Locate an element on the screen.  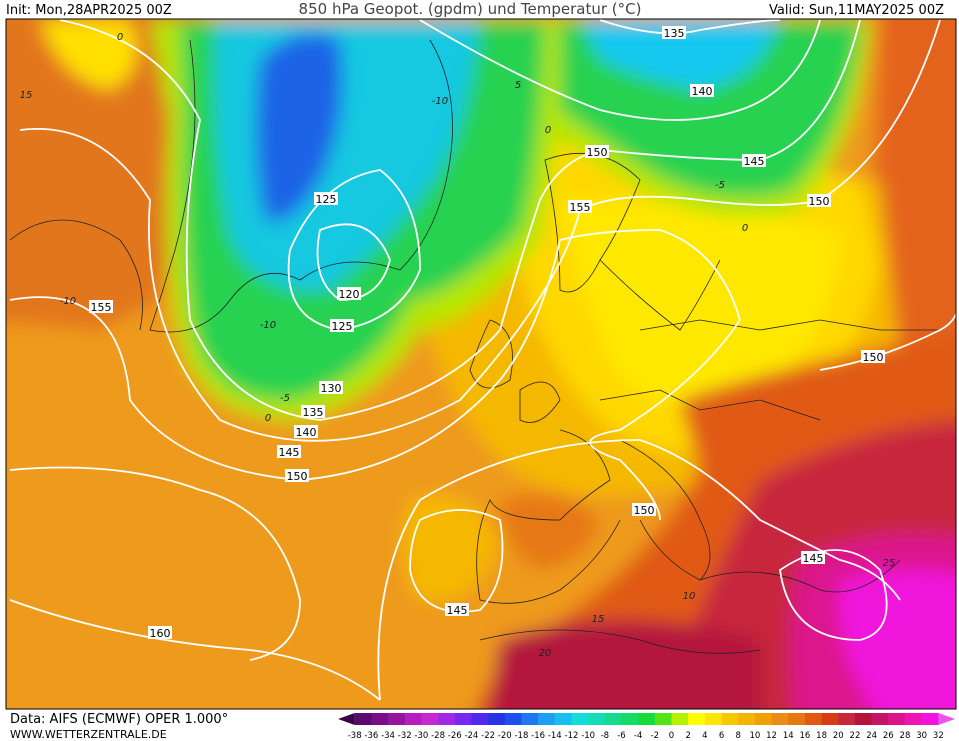
valid-label: Valid: Sun,11MAY2025 00Z is located at coordinates (856, 10).